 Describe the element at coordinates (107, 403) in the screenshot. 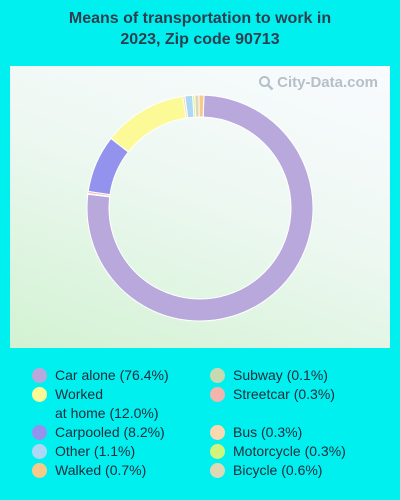

I see `legend-label: Worked at home (12.0%)` at that location.